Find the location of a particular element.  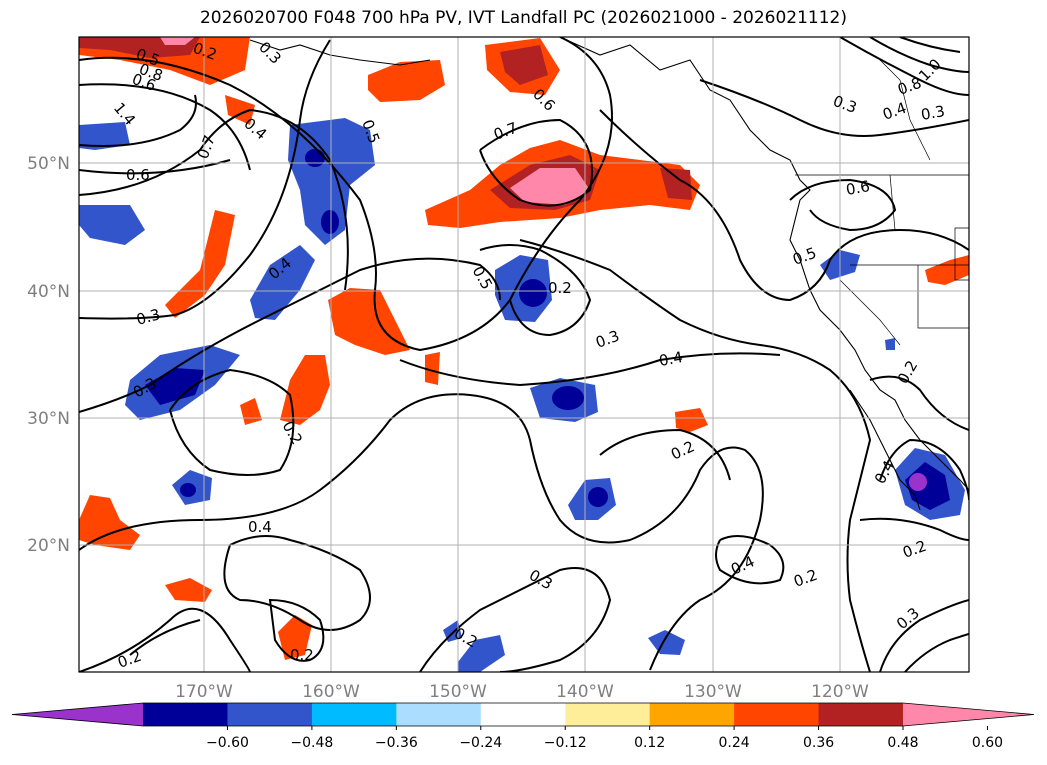

longitude-labels: 170°W 160°W 150°W 140°W 130°W 120°W is located at coordinates (522, 692).